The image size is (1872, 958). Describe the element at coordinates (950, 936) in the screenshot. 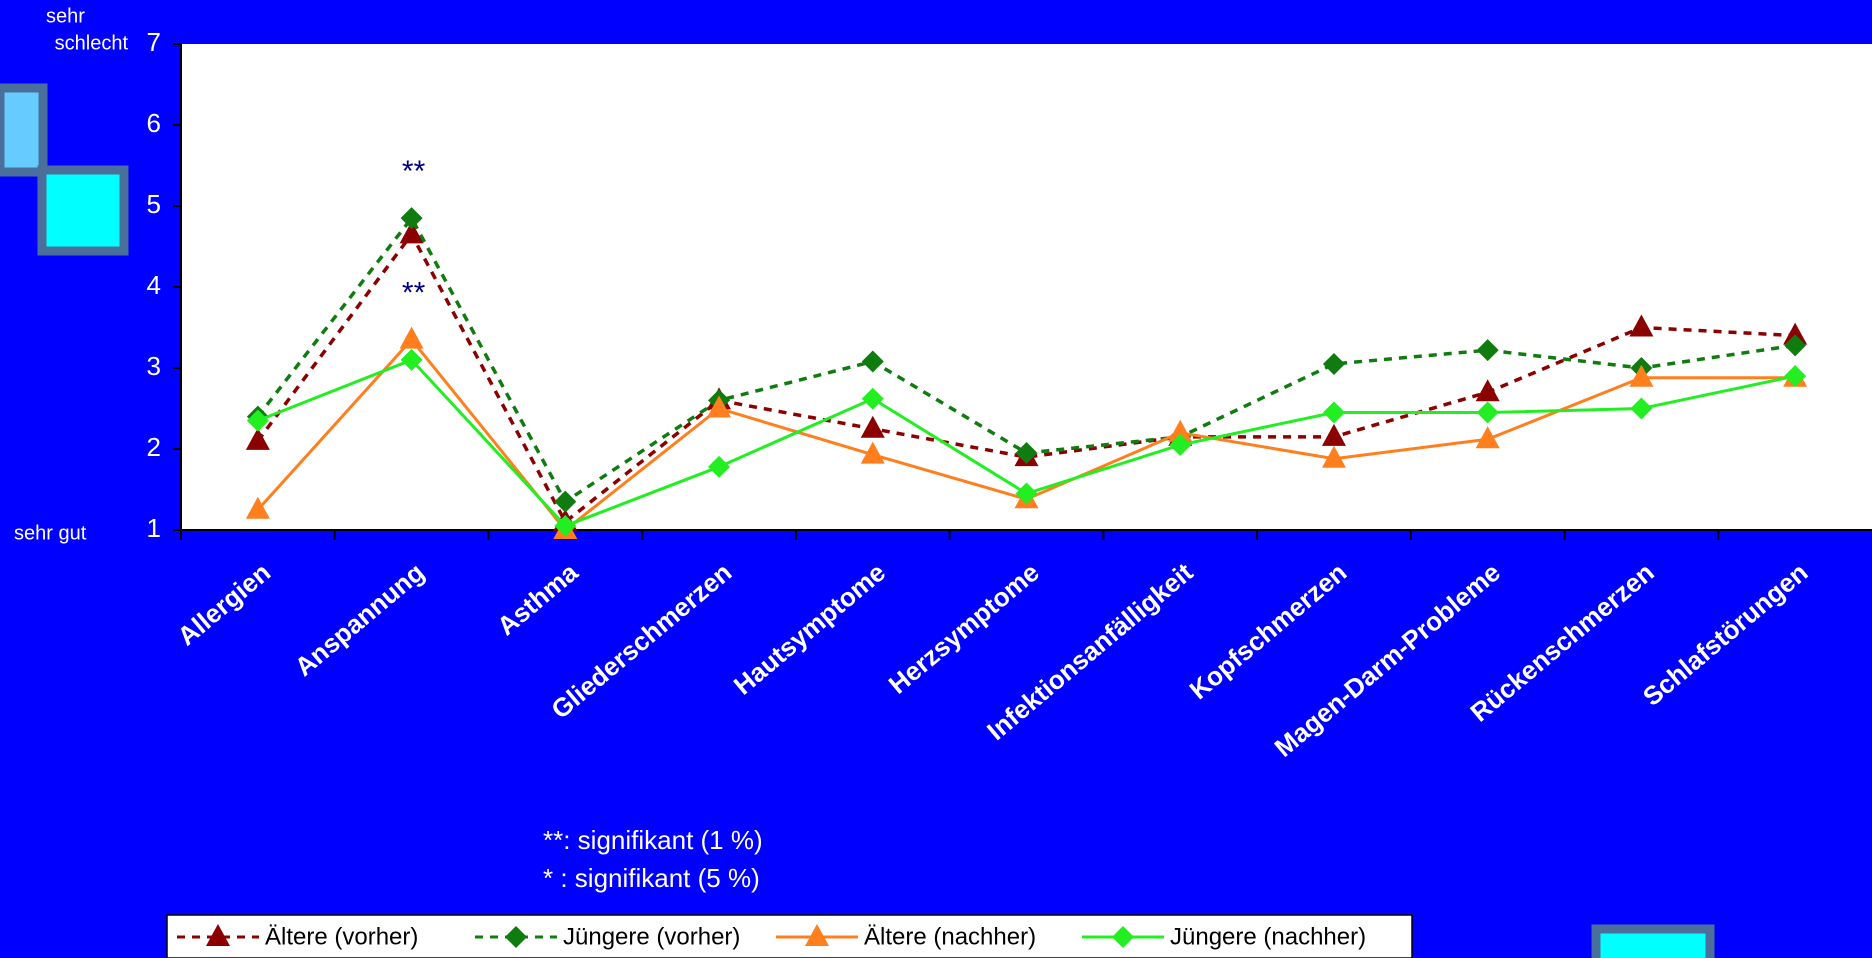

I see `legend-label: Ältere (nachher)` at that location.